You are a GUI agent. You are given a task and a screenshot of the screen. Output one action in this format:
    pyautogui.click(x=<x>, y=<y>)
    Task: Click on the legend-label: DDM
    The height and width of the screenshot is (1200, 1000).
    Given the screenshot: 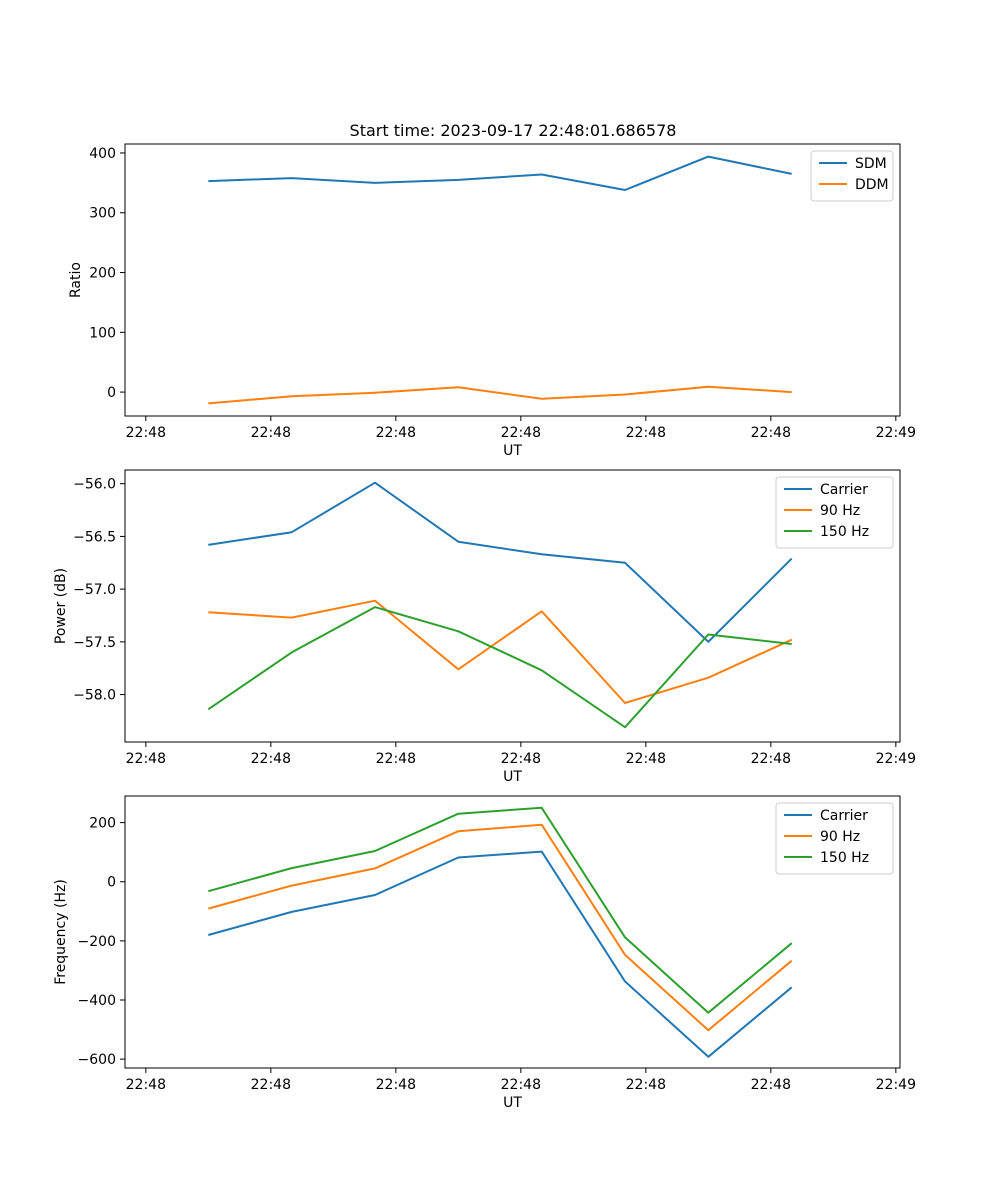 What is the action you would take?
    pyautogui.click(x=872, y=185)
    